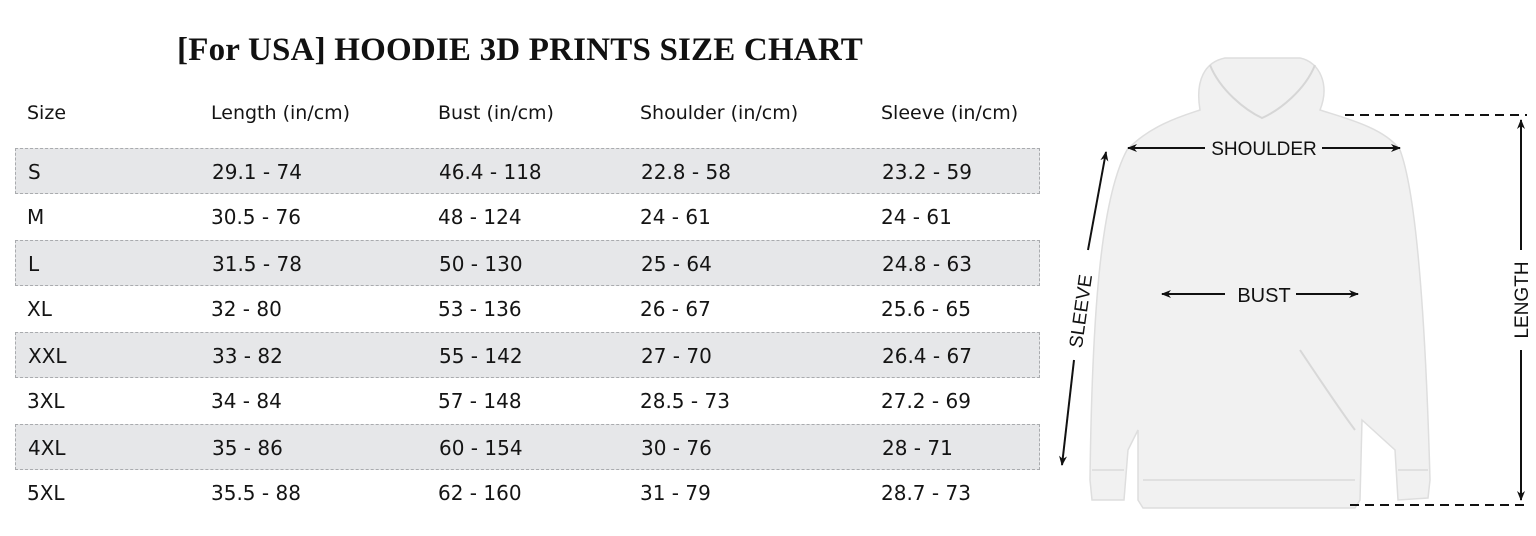 Image resolution: width=1536 pixels, height=536 pixels. Describe the element at coordinates (481, 448) in the screenshot. I see `table-cell: 60 - 154` at that location.